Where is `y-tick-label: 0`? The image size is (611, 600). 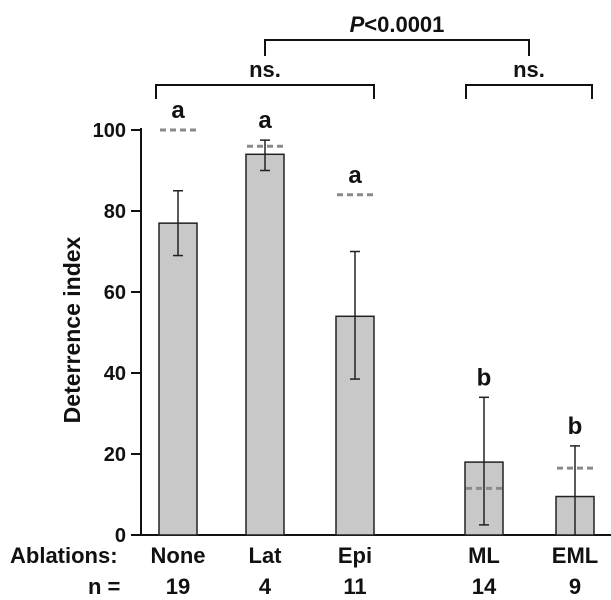 y-tick-label: 0 is located at coordinates (120, 536).